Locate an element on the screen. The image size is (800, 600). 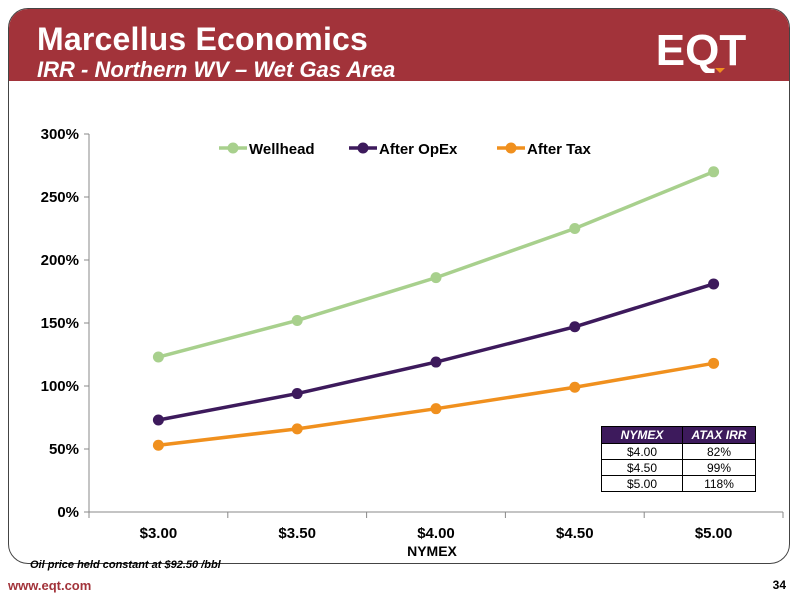
y-tick-label: 150% is located at coordinates (60, 323).